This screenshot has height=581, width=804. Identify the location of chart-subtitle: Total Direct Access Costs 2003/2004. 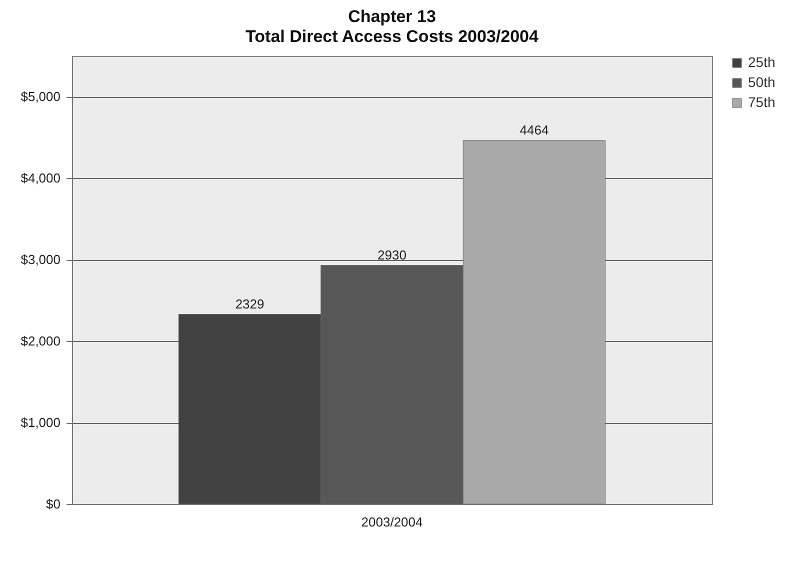
(393, 36).